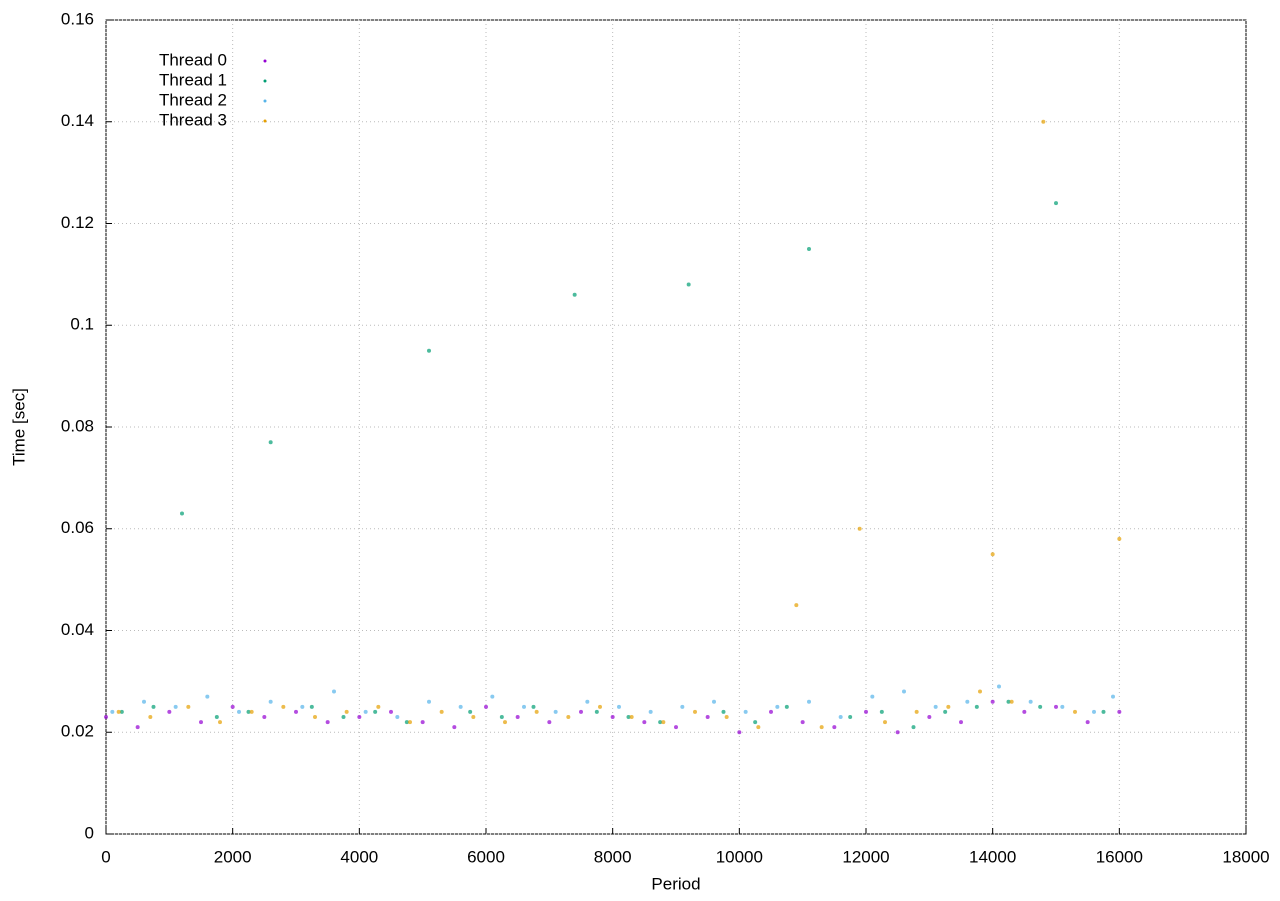  What do you see at coordinates (613, 856) in the screenshot?
I see `x-tick-label: 8000` at bounding box center [613, 856].